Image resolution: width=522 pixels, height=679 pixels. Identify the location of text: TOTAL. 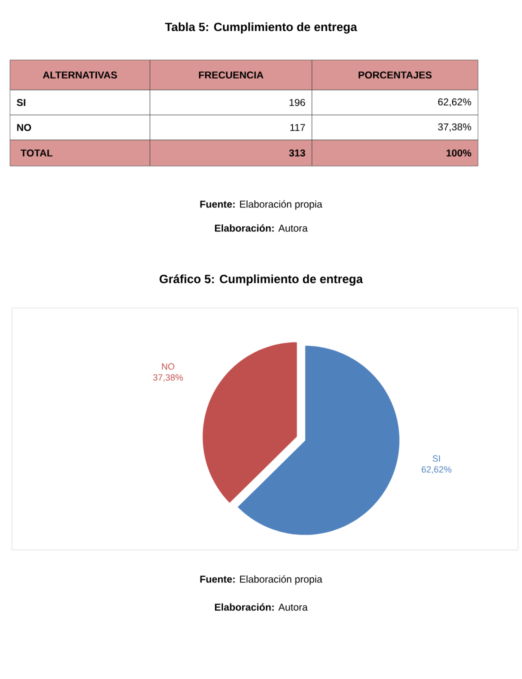
(36, 153).